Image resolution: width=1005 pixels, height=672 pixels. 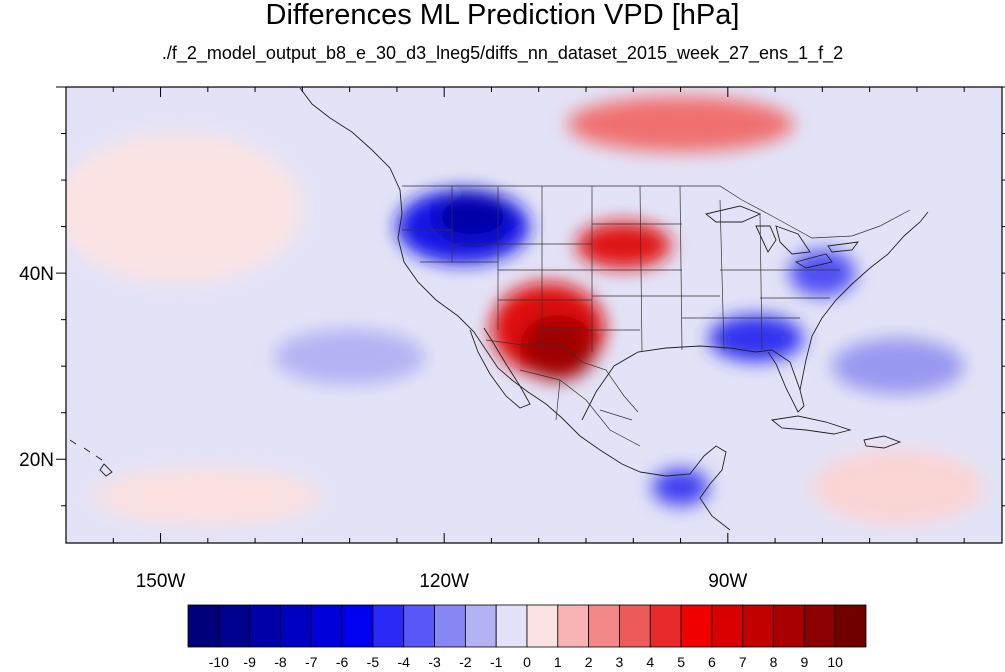 I want to click on colorbar-label: 3, so click(x=620, y=662).